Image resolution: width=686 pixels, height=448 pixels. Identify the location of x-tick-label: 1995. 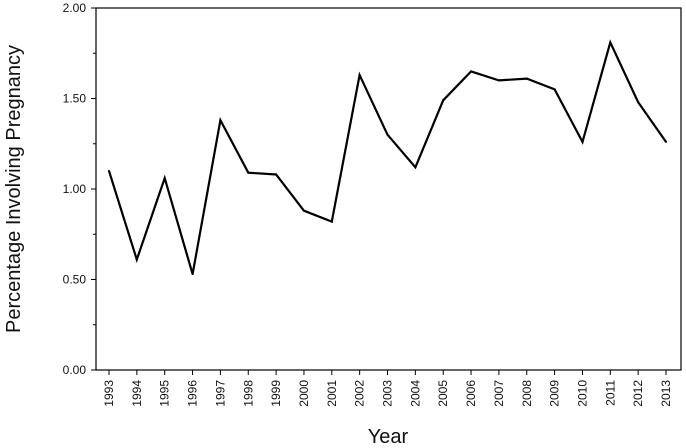
(165, 393).